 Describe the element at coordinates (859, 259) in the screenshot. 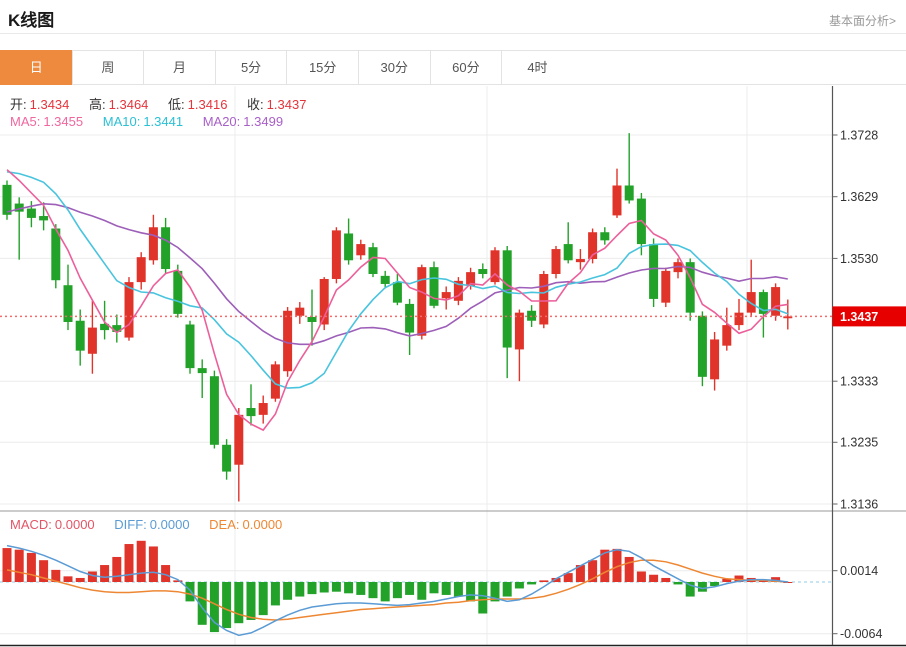

I see `y-axis-label: 1.3530` at that location.